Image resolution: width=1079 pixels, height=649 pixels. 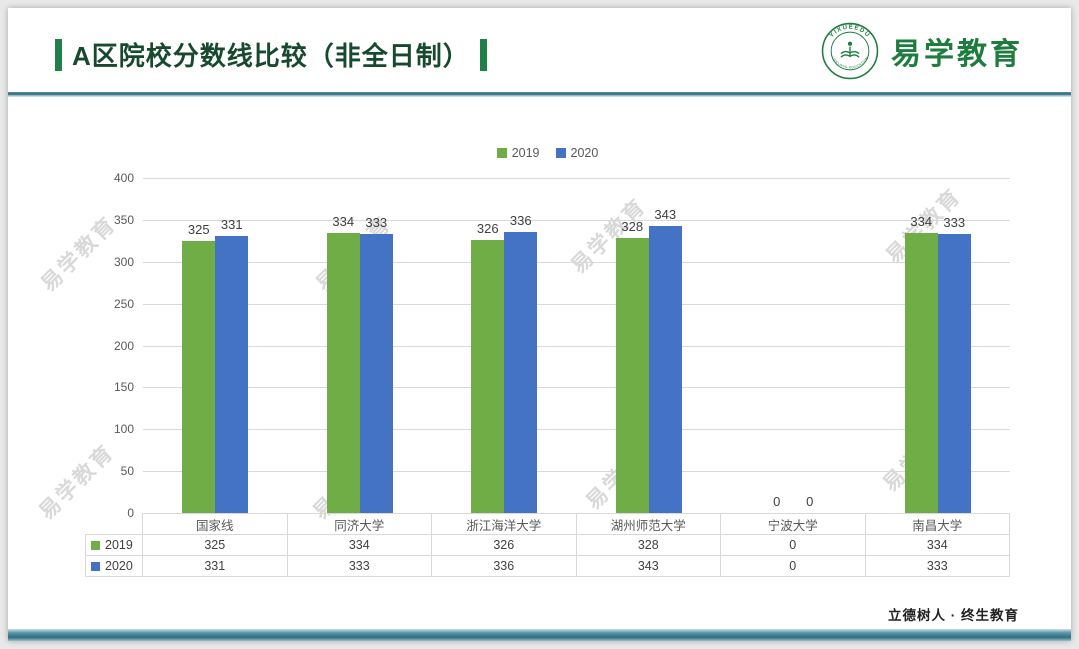 I want to click on page-title: A区院校分数线比较（非全日制）, so click(x=271, y=56).